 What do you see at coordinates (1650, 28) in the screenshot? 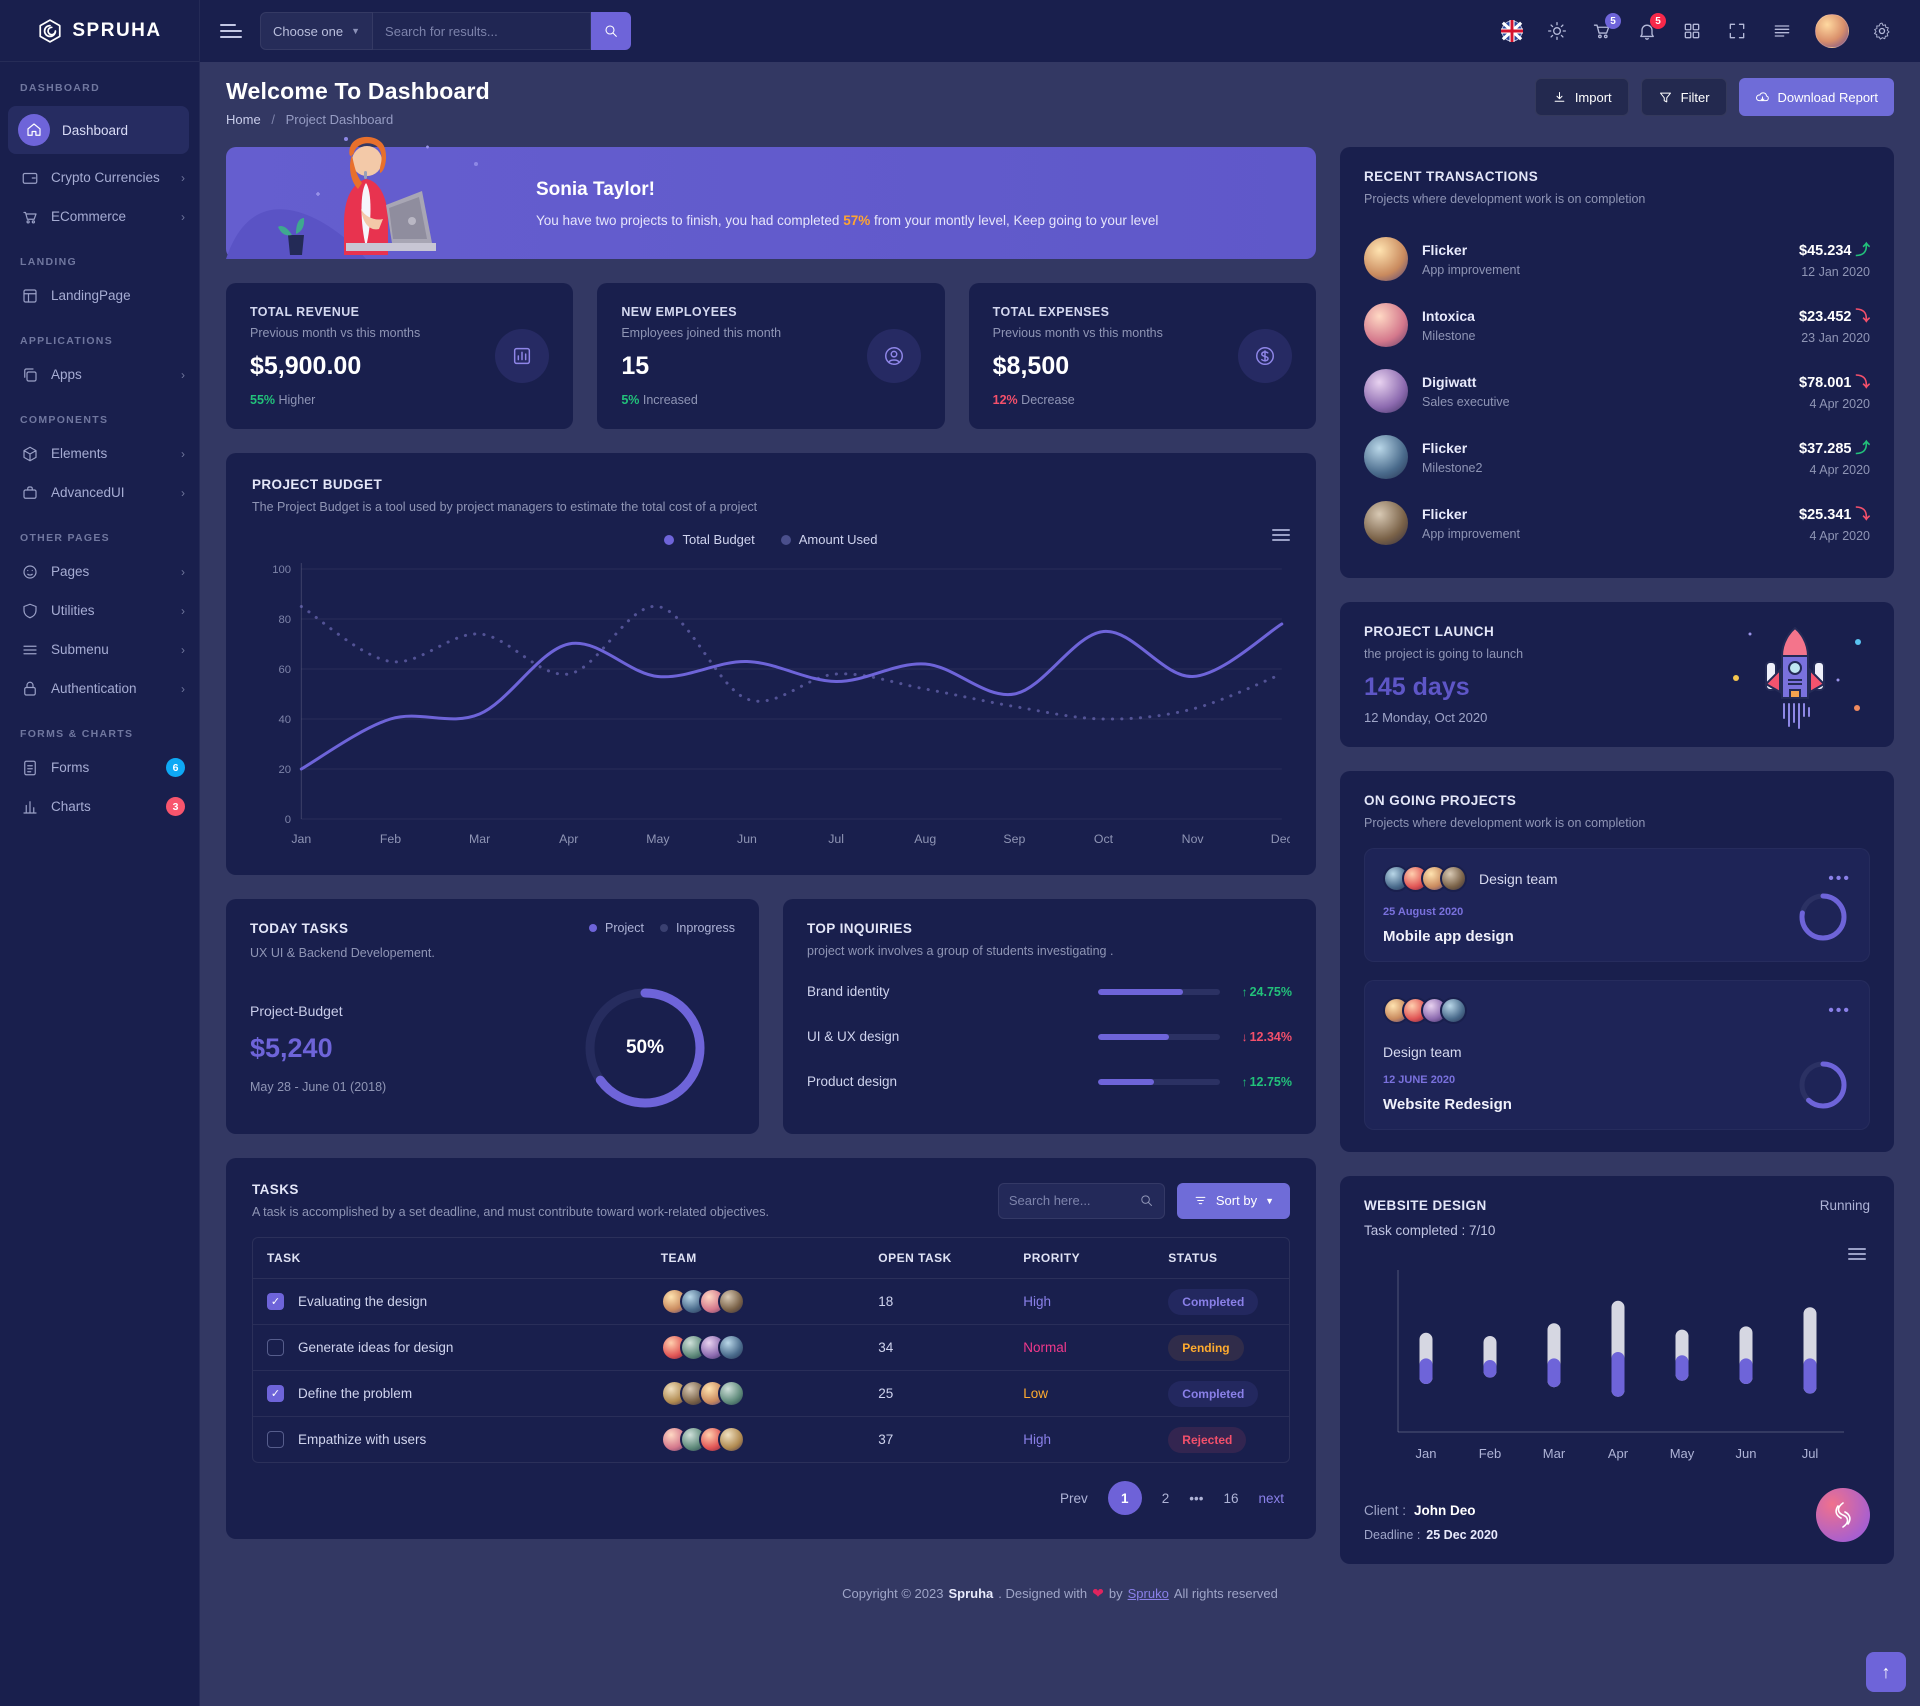
I see `notifications-button: 5` at bounding box center [1650, 28].